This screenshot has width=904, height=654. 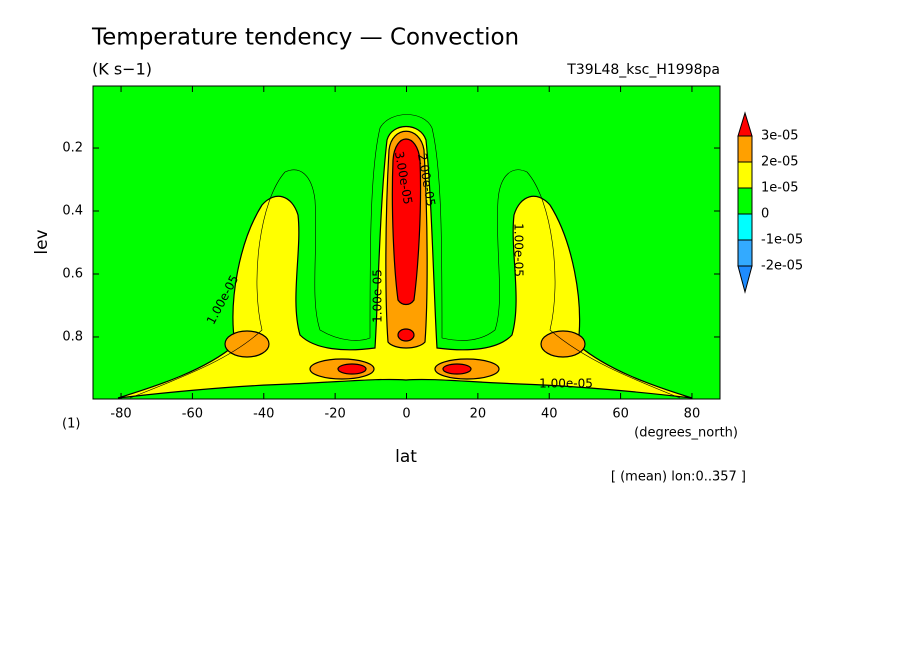 What do you see at coordinates (72, 148) in the screenshot?
I see `y-tick-label: 0.2` at bounding box center [72, 148].